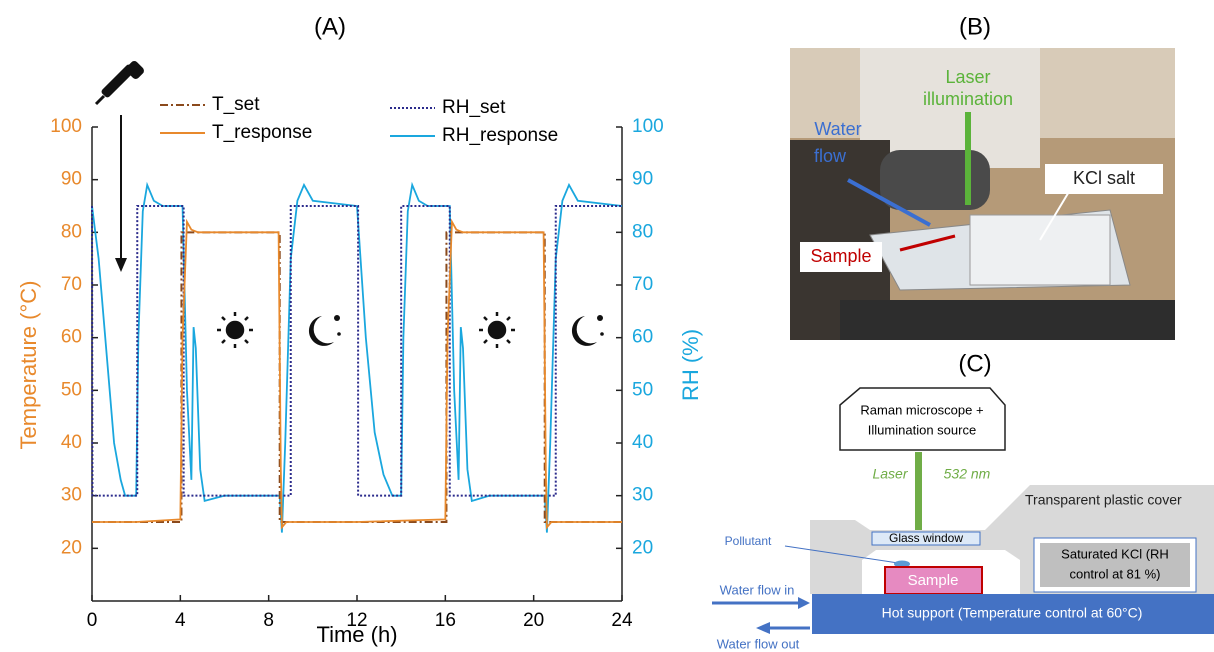 The width and height of the screenshot is (1214, 652). What do you see at coordinates (356, 634) in the screenshot?
I see `x-axis-title: Time (h)` at bounding box center [356, 634].